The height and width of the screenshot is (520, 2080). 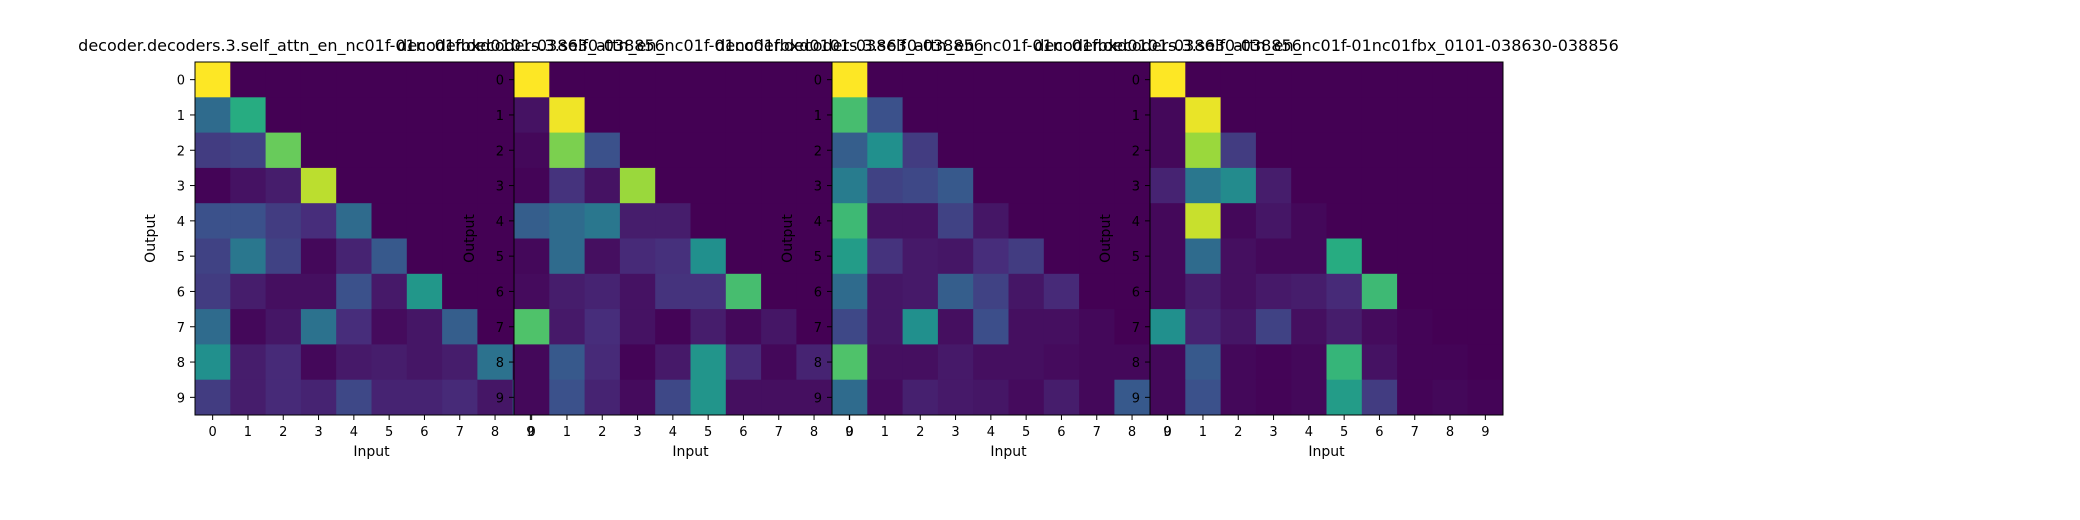 What do you see at coordinates (850, 80) in the screenshot?
I see `heatmap-cell-r0-c0` at bounding box center [850, 80].